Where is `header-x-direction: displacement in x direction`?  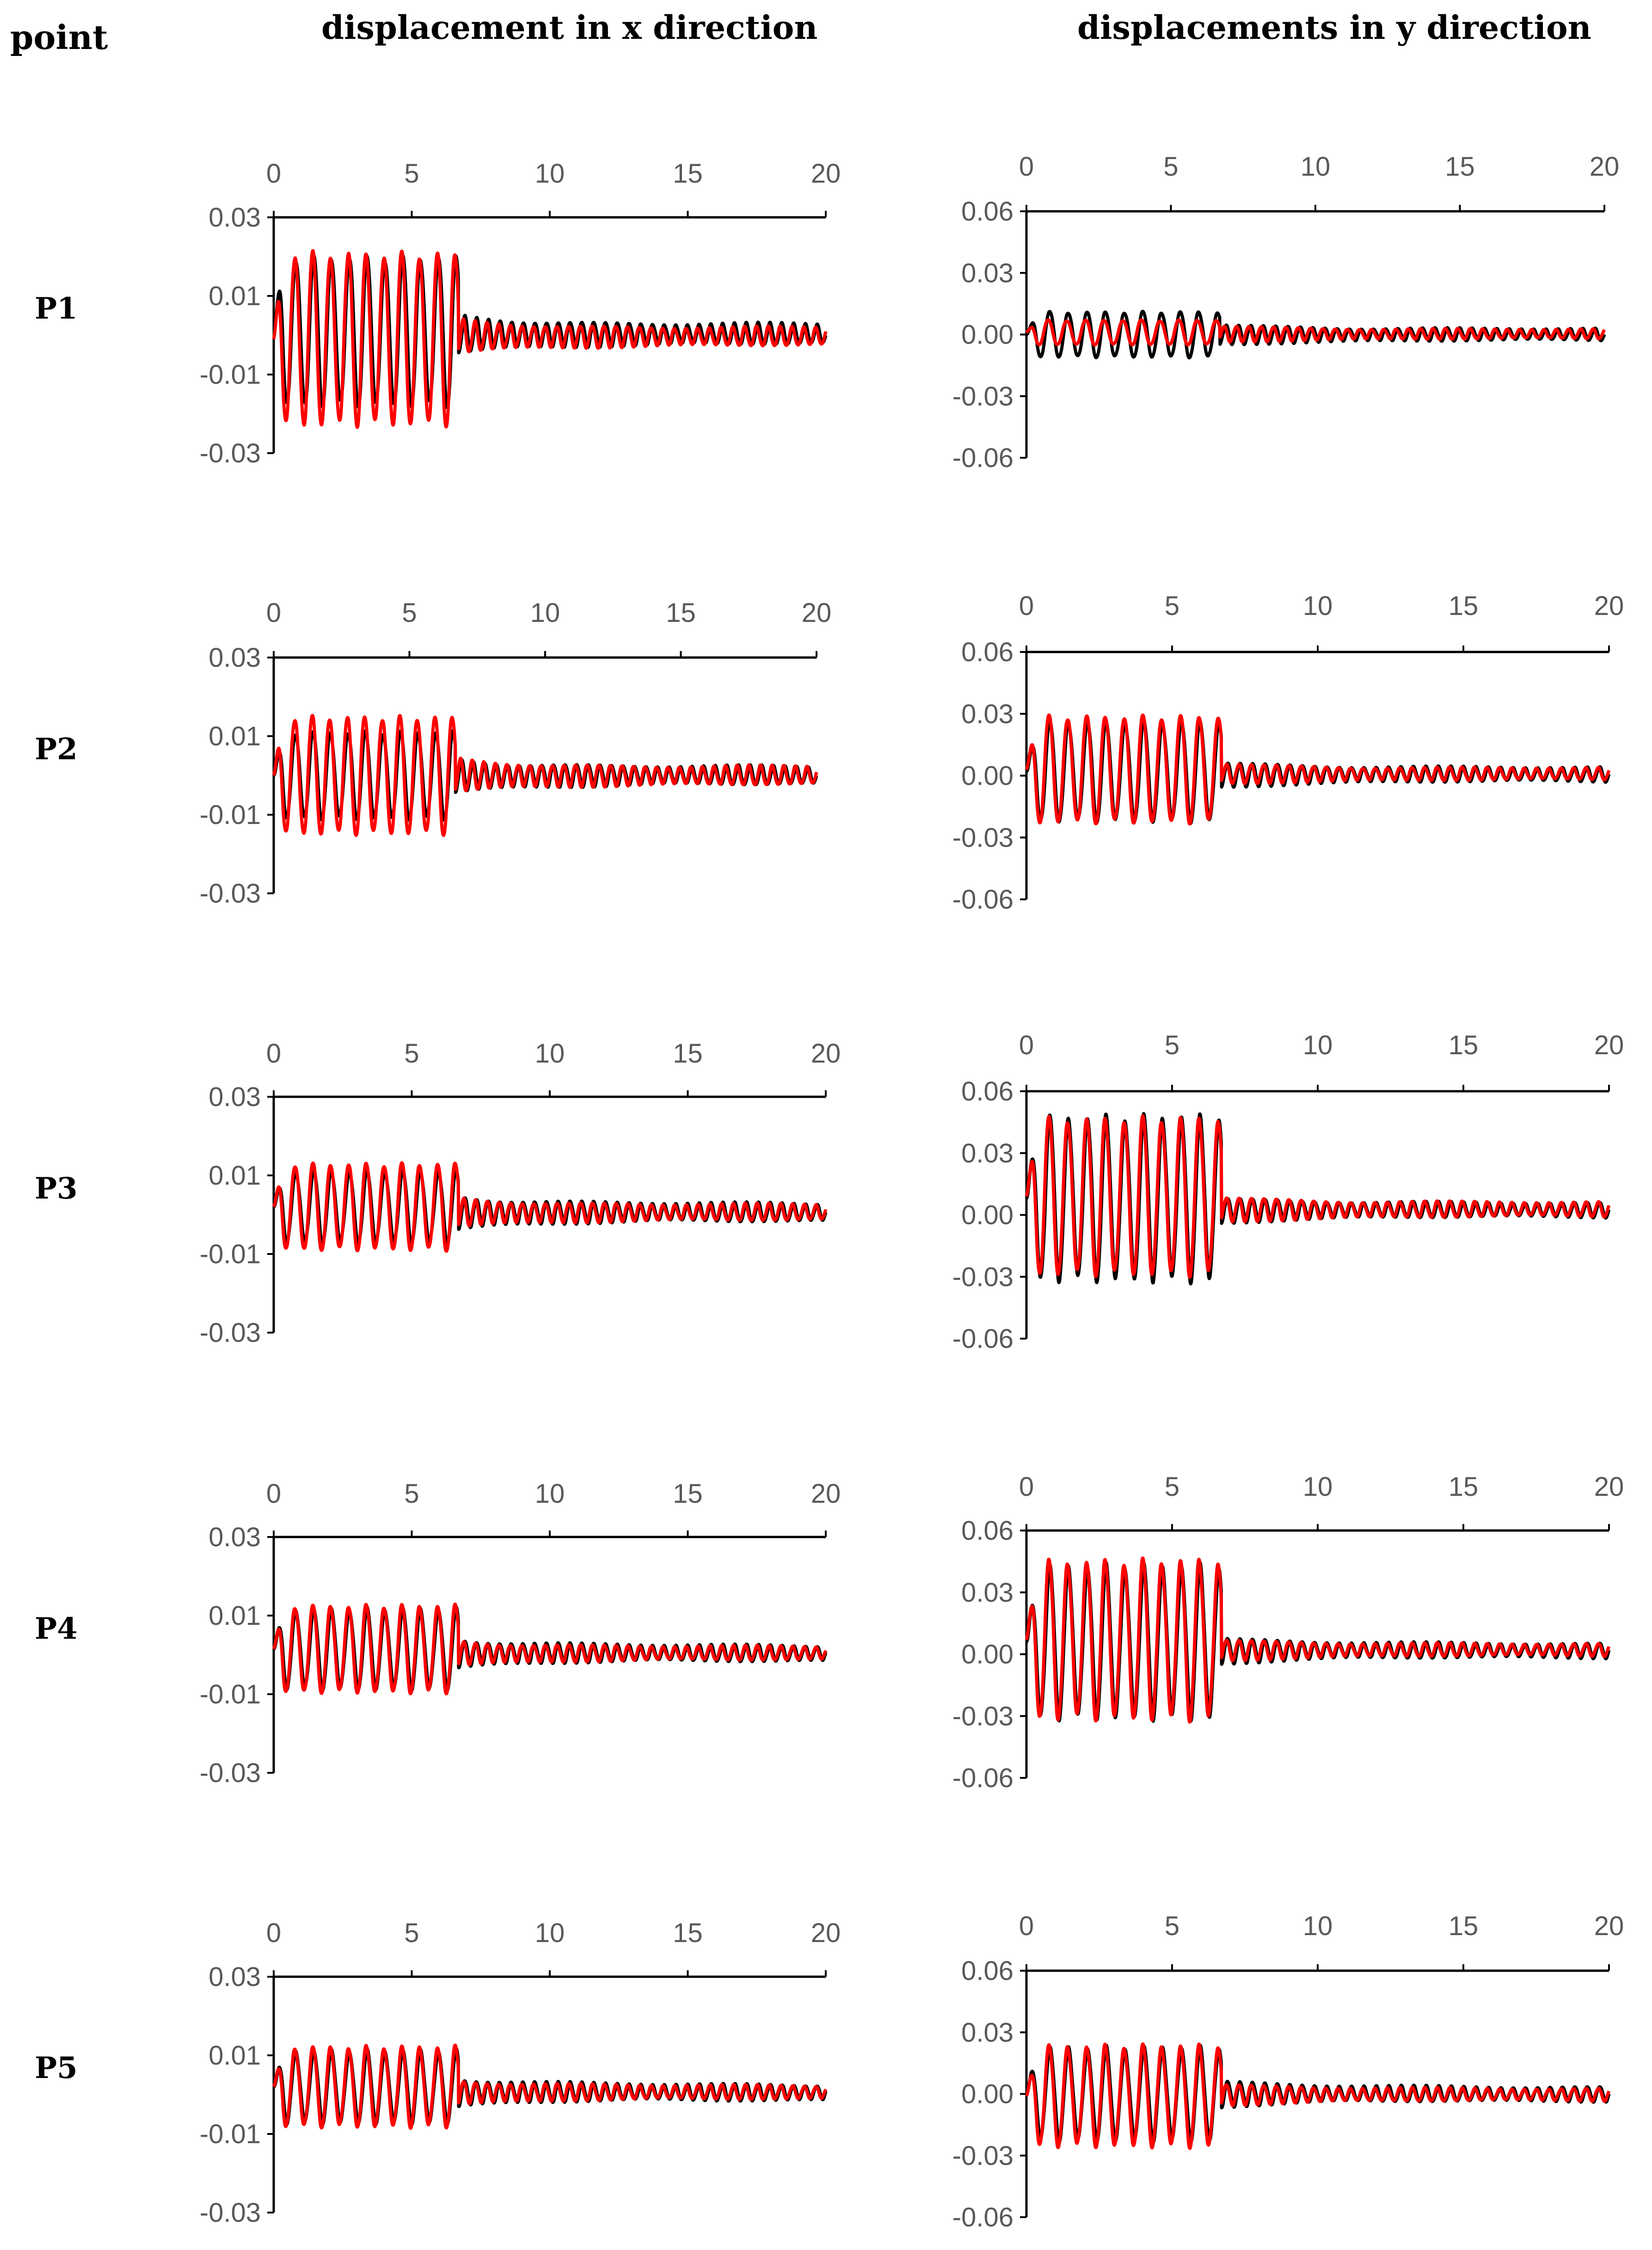 header-x-direction: displacement in x direction is located at coordinates (569, 27).